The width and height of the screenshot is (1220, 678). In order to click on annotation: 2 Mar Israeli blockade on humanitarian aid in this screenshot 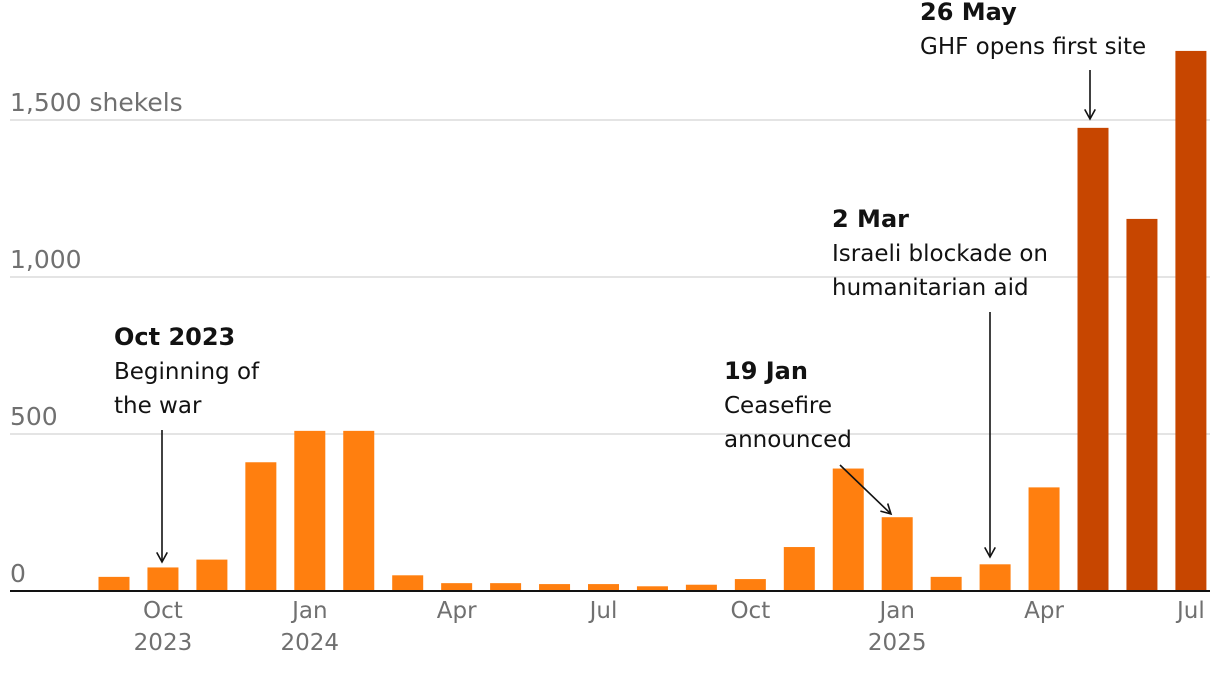, I will do `click(940, 382)`.